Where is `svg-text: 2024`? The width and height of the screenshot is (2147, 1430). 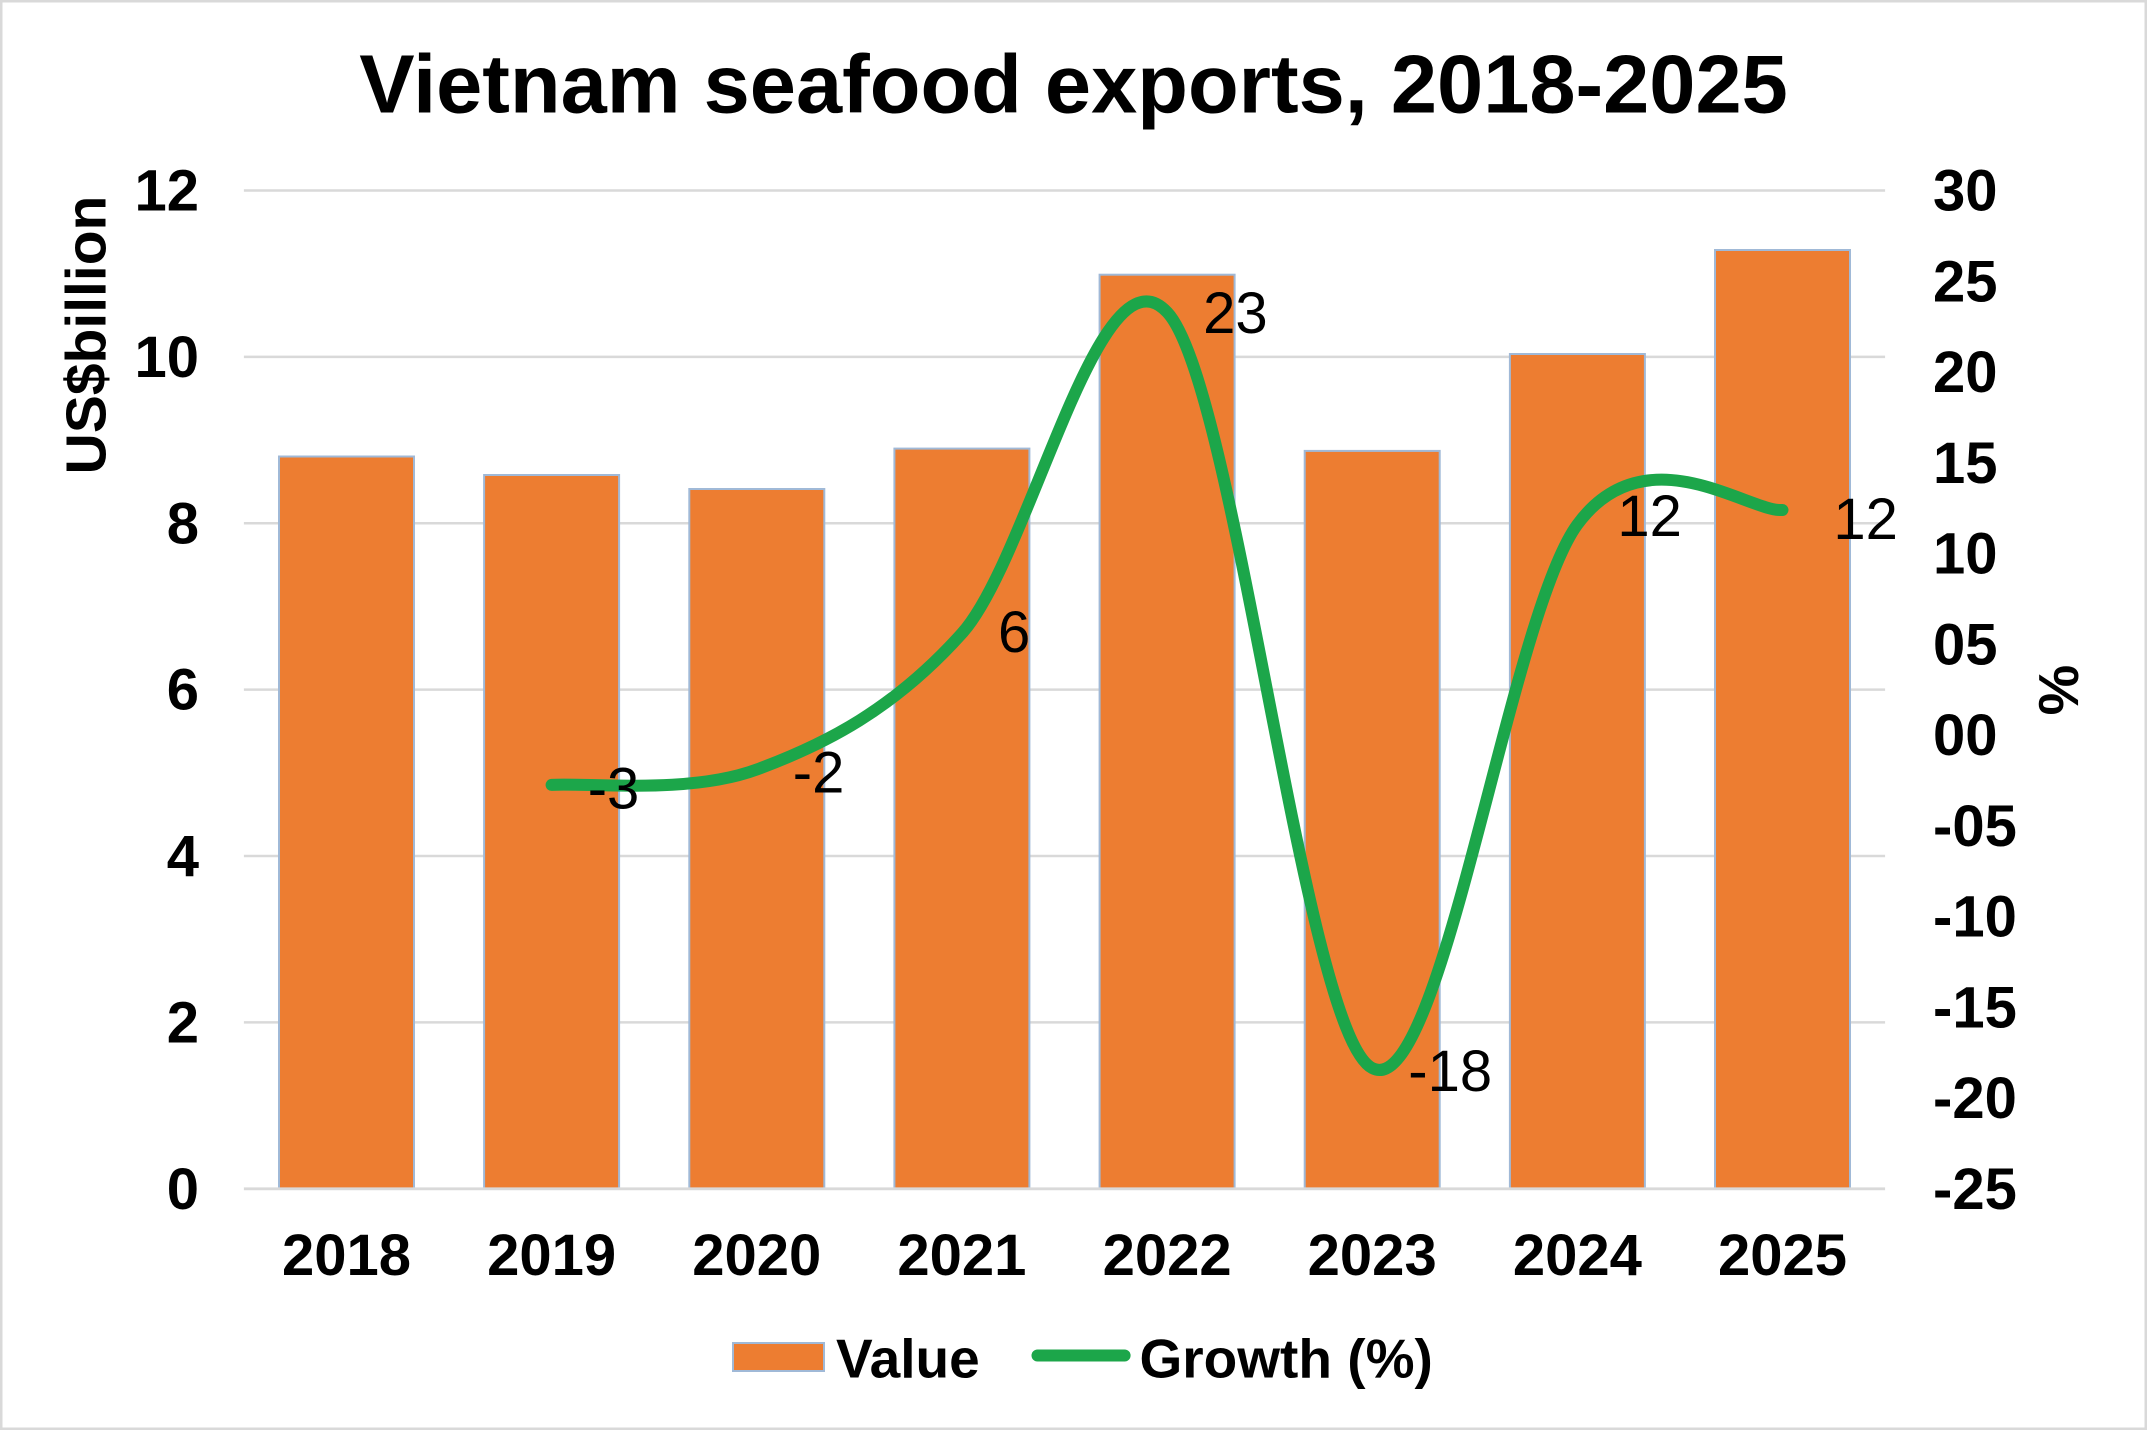 svg-text: 2024 is located at coordinates (1577, 1255).